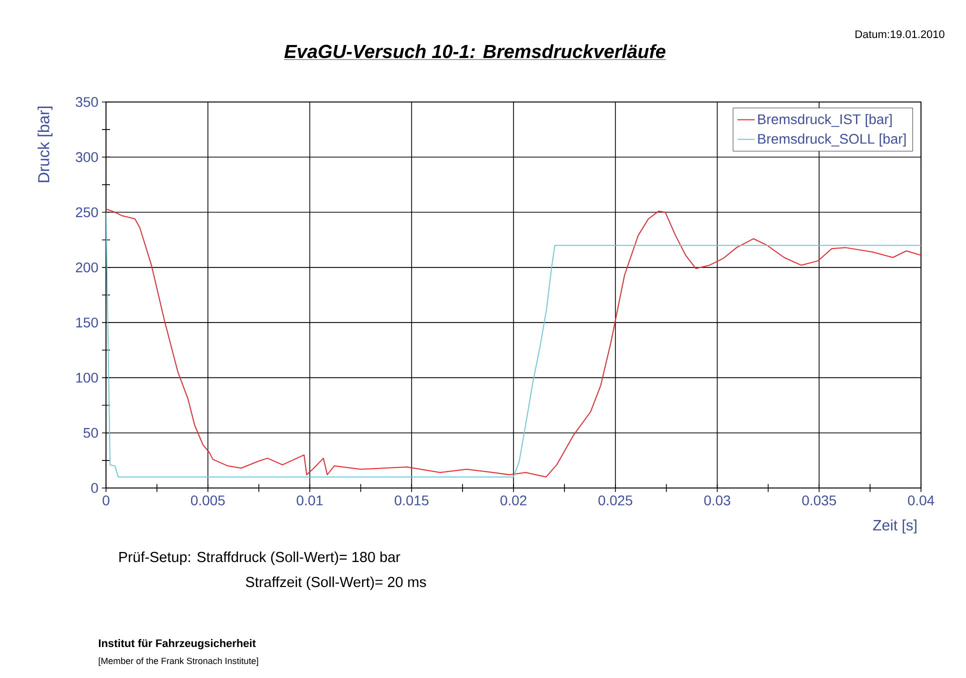 This screenshot has height=678, width=966. Describe the element at coordinates (894, 527) in the screenshot. I see `x-axis-title: Zeit [s]` at that location.